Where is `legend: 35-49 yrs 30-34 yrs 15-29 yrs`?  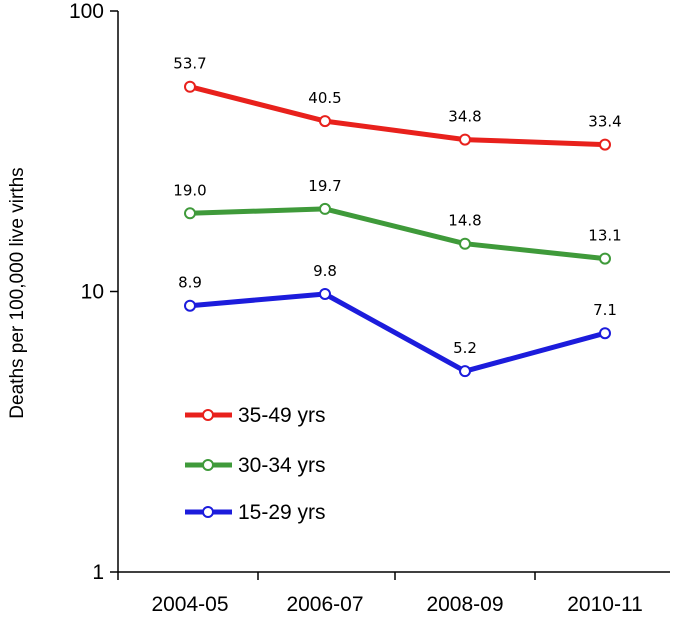 legend: 35-49 yrs 30-34 yrs 15-29 yrs is located at coordinates (255, 464).